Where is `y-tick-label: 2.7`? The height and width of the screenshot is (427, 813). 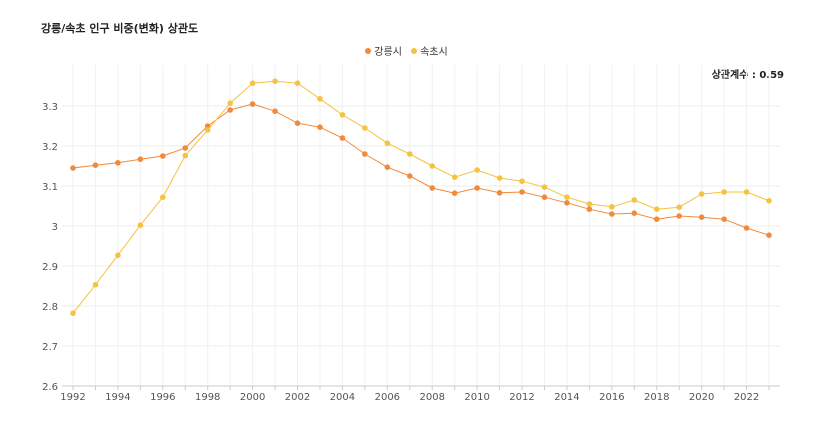
y-tick-label: 2.7 is located at coordinates (50, 347).